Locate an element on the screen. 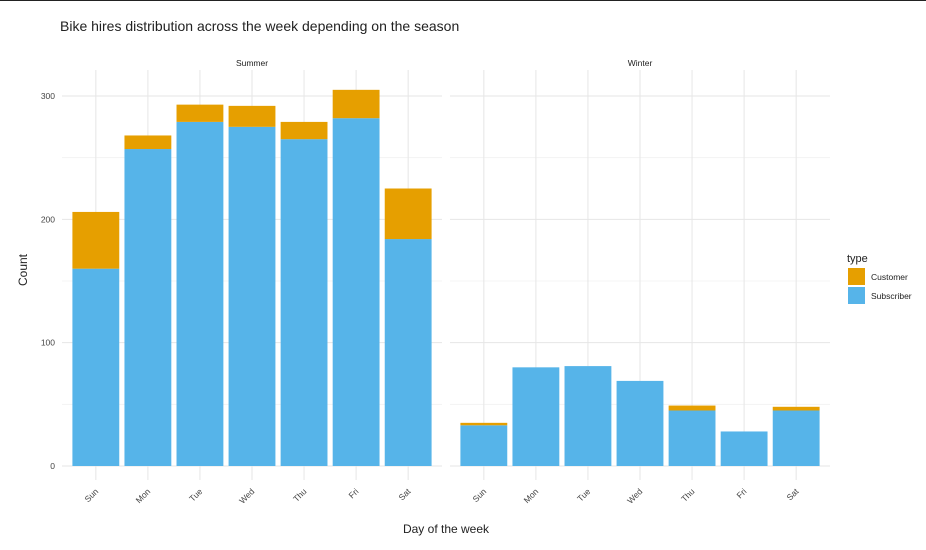 This screenshot has height=550, width=926. y-tick-label: 0 is located at coordinates (52, 466).